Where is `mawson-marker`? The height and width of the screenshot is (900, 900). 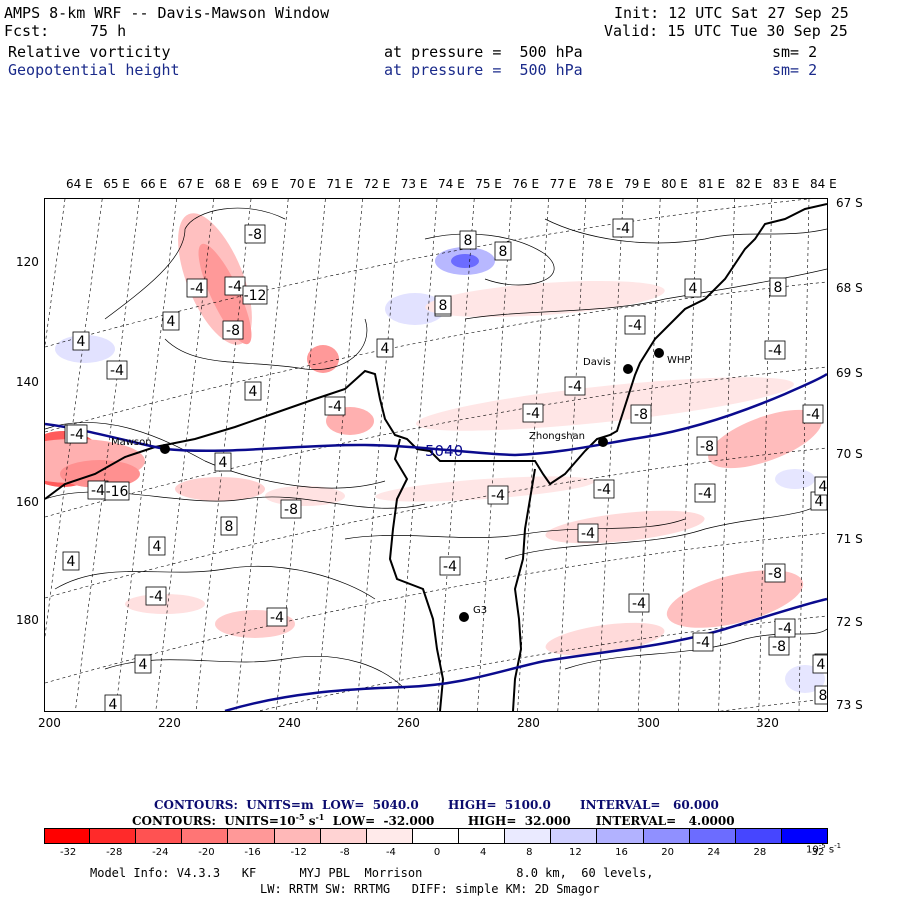
mawson-marker is located at coordinates (165, 449).